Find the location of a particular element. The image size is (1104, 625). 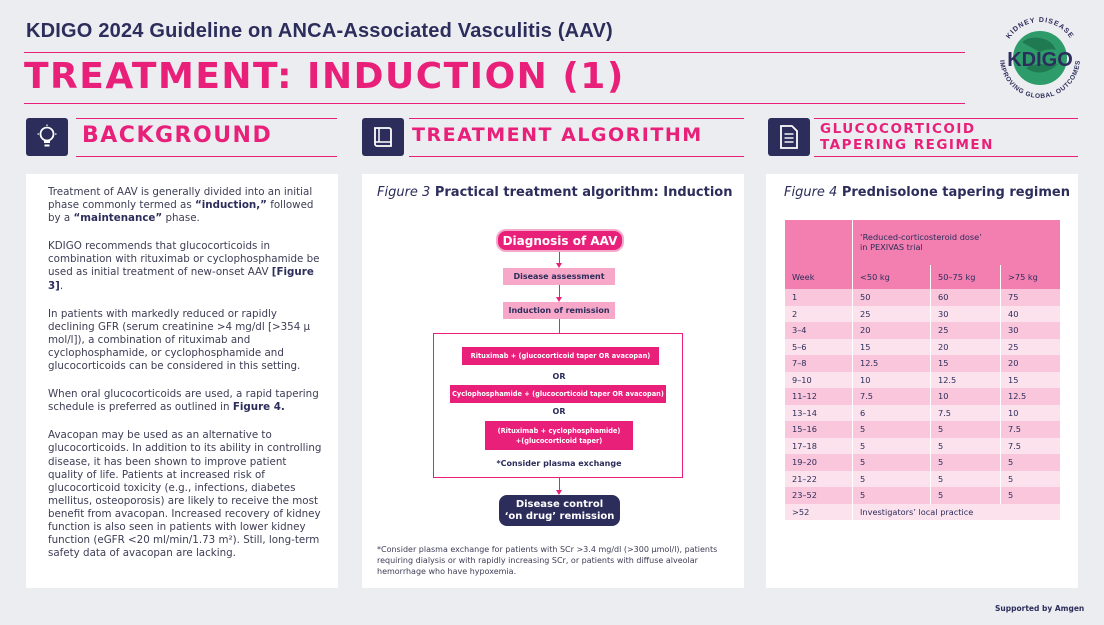

lightbulb-icon is located at coordinates (47, 137).